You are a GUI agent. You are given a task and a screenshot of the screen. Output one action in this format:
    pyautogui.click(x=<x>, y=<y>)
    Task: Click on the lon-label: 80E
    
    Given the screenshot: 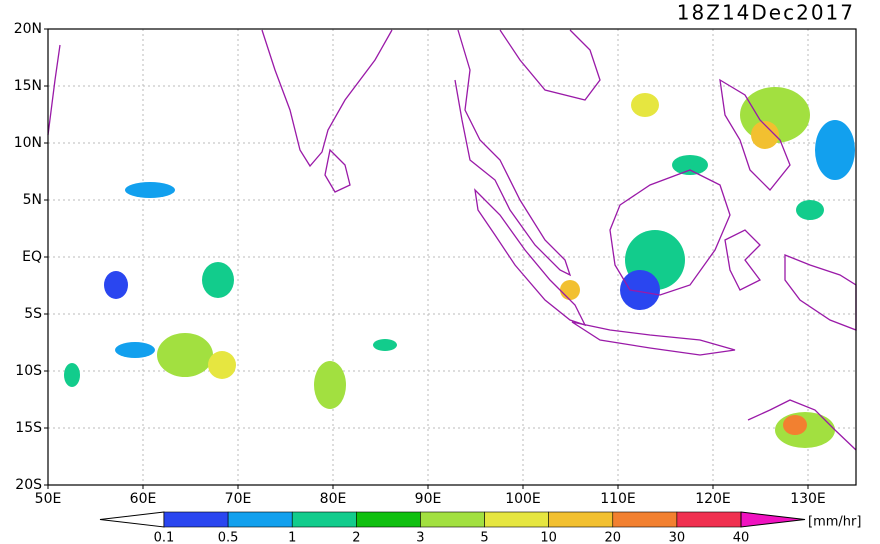 What is the action you would take?
    pyautogui.click(x=333, y=499)
    